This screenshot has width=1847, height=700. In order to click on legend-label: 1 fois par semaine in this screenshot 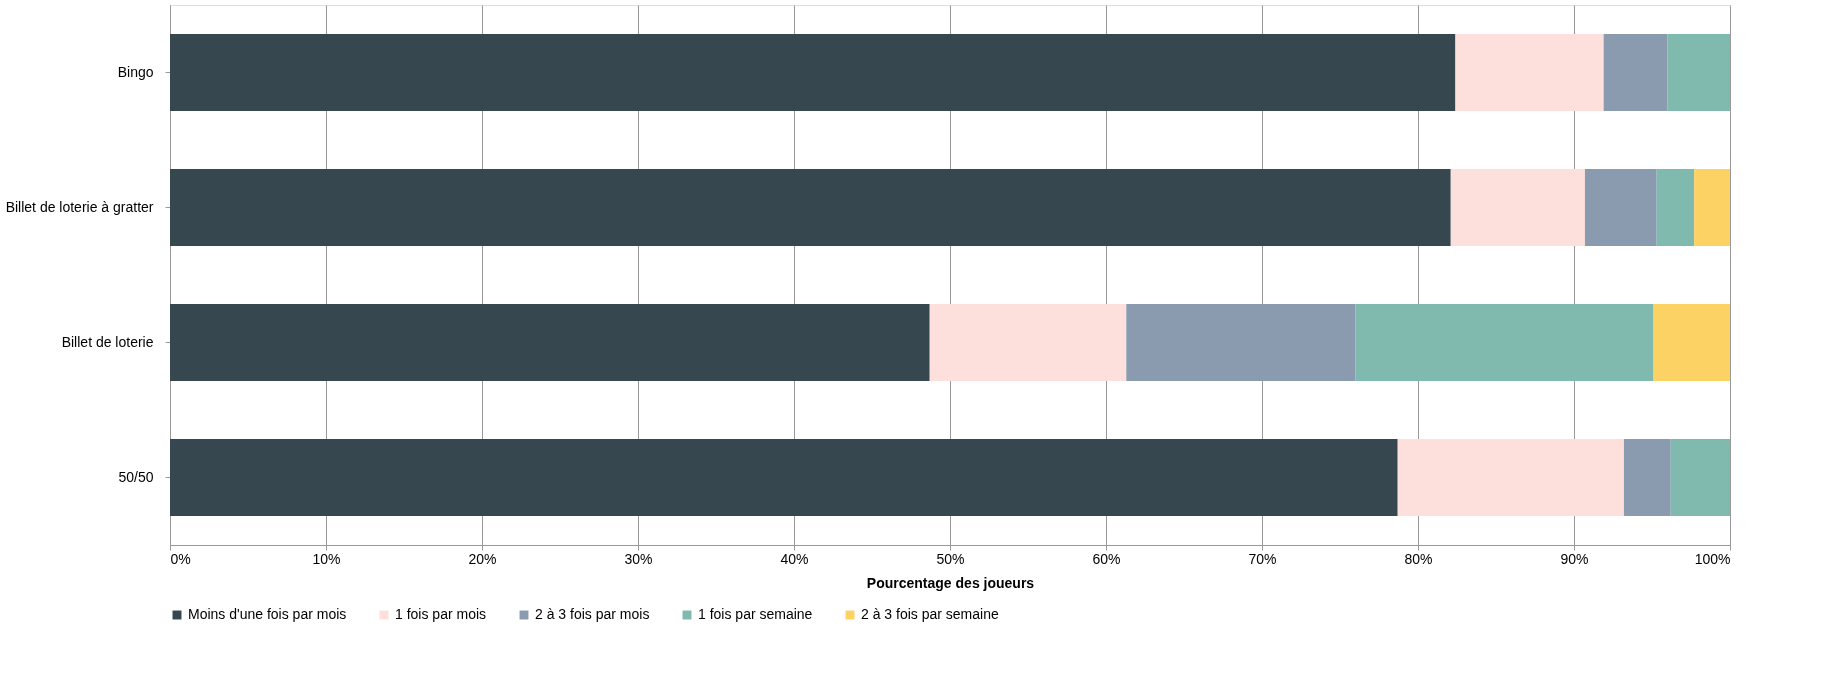, I will do `click(755, 614)`.